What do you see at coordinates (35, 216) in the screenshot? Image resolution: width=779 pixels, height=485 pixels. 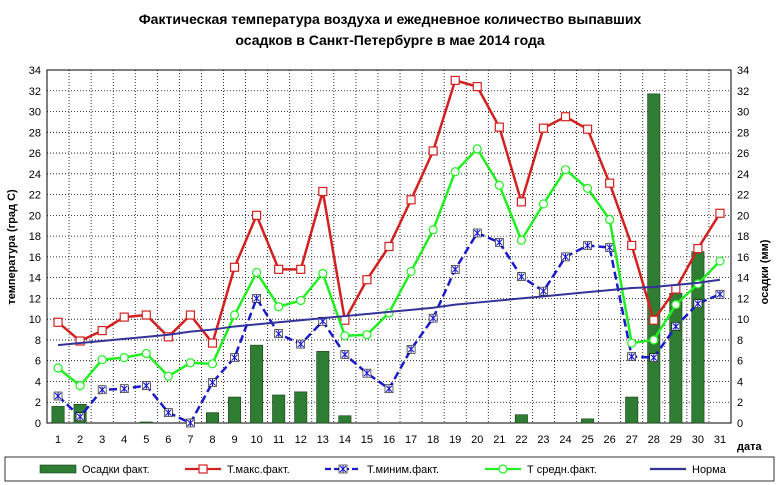 I see `y-left-tick-label: 20` at bounding box center [35, 216].